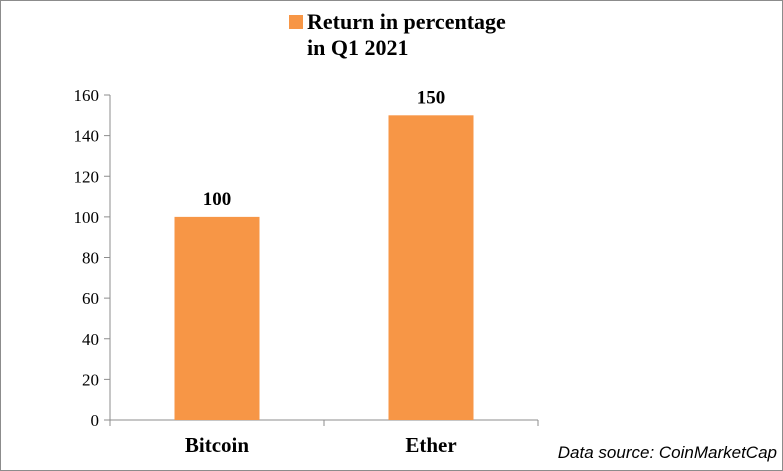 This screenshot has width=783, height=471. Describe the element at coordinates (90, 339) in the screenshot. I see `y-tick-label: 40` at that location.